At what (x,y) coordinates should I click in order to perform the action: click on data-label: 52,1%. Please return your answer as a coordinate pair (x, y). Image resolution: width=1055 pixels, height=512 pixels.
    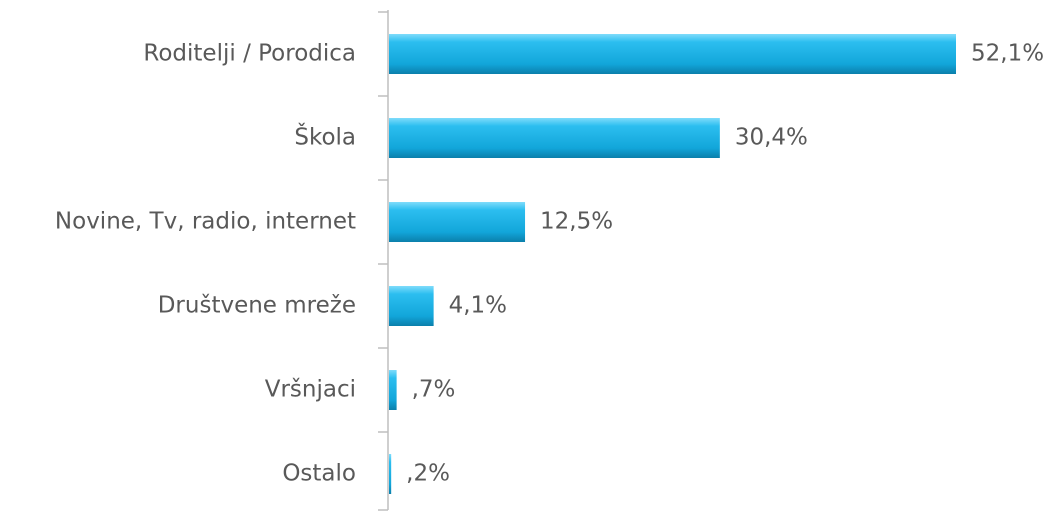
    Looking at the image, I should click on (1007, 54).